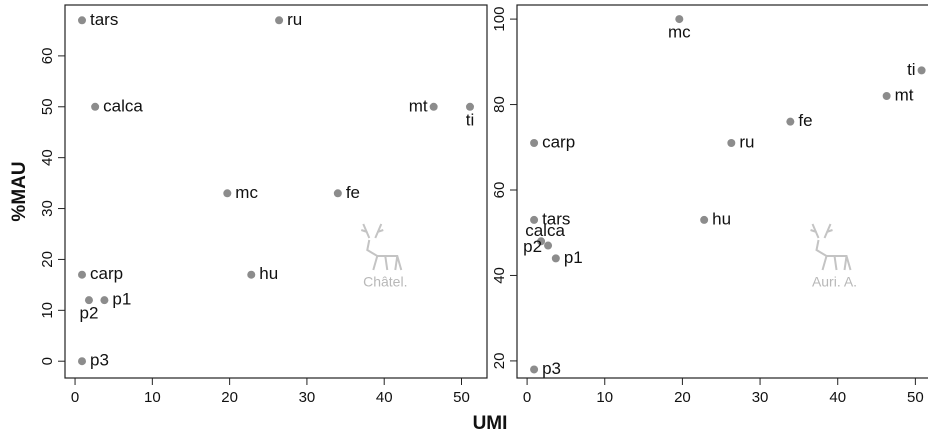 Image resolution: width=928 pixels, height=436 pixels. Describe the element at coordinates (490, 423) in the screenshot. I see `x-axis-label: UMI` at that location.